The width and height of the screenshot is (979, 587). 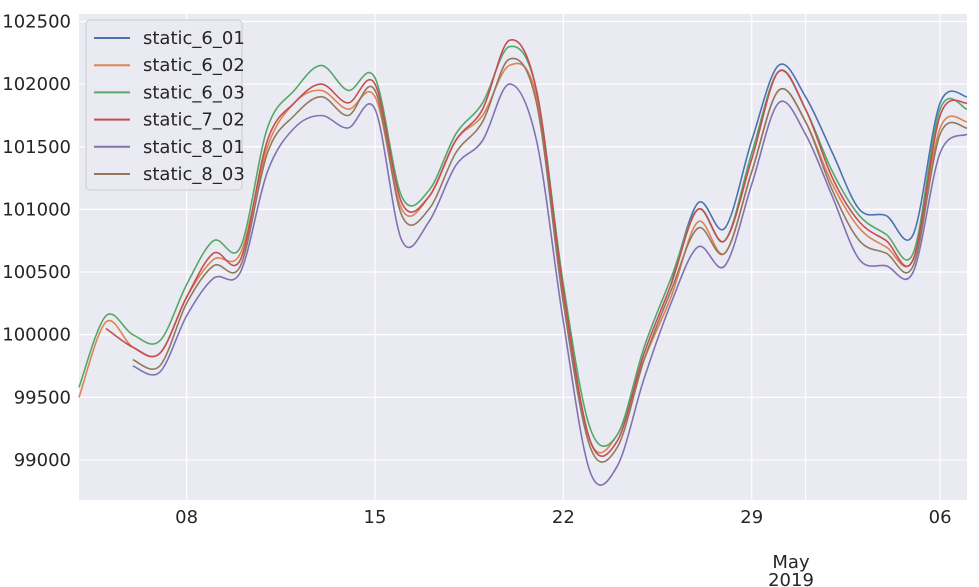 I want to click on x-tick-label: 08, so click(x=186, y=517).